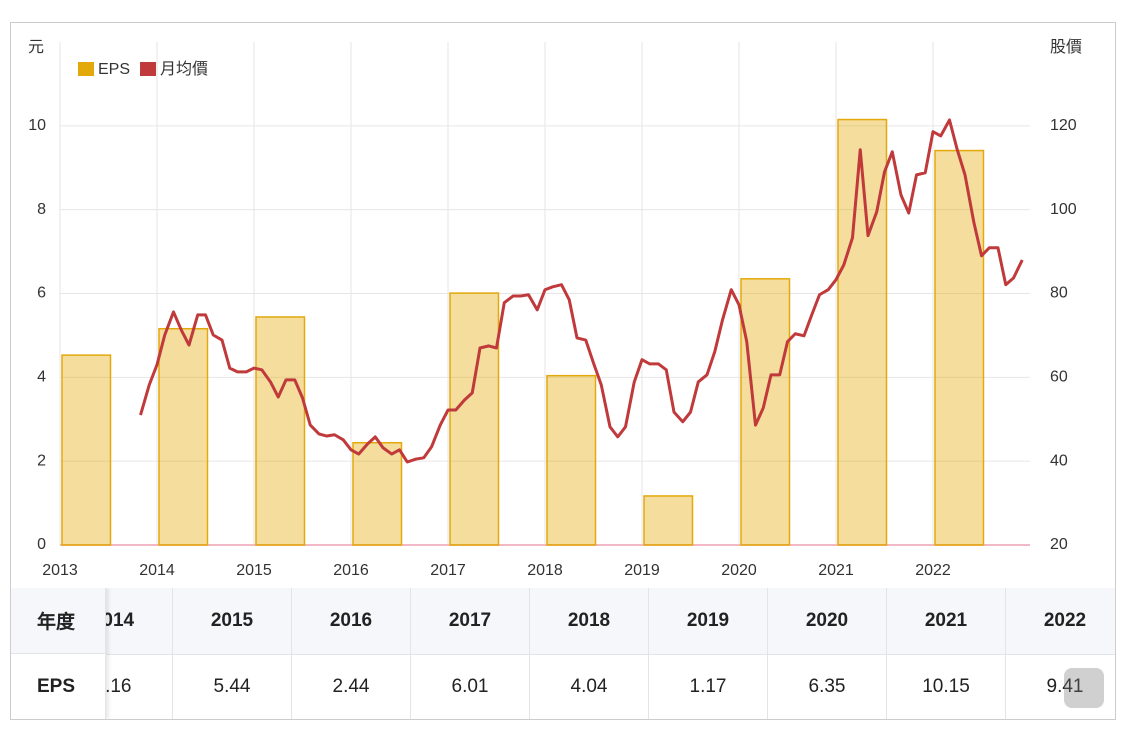 This screenshot has width=1124, height=732. What do you see at coordinates (1063, 125) in the screenshot?
I see `y2-tick-label: 120` at bounding box center [1063, 125].